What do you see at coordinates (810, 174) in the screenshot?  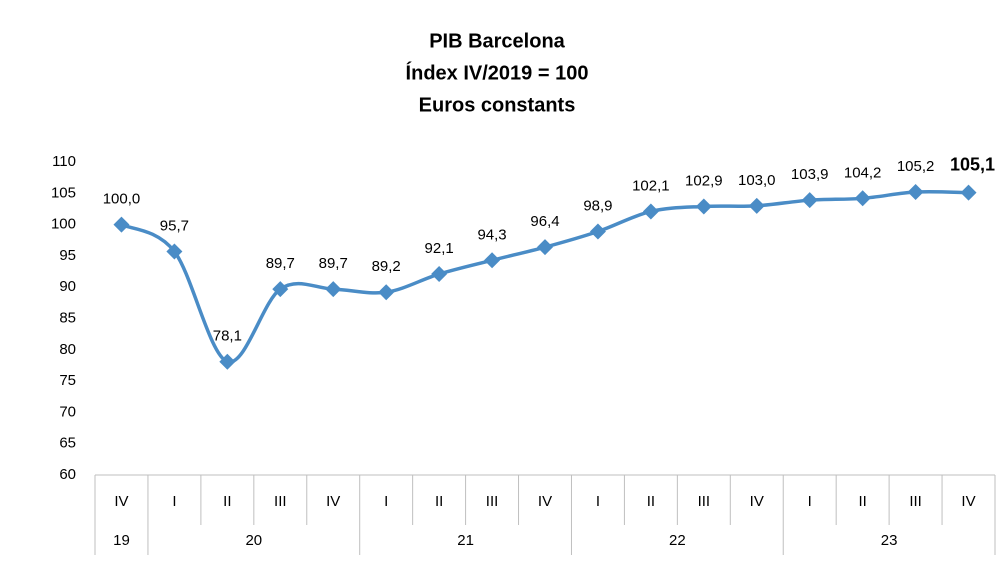 I see `data-label: 103,9` at bounding box center [810, 174].